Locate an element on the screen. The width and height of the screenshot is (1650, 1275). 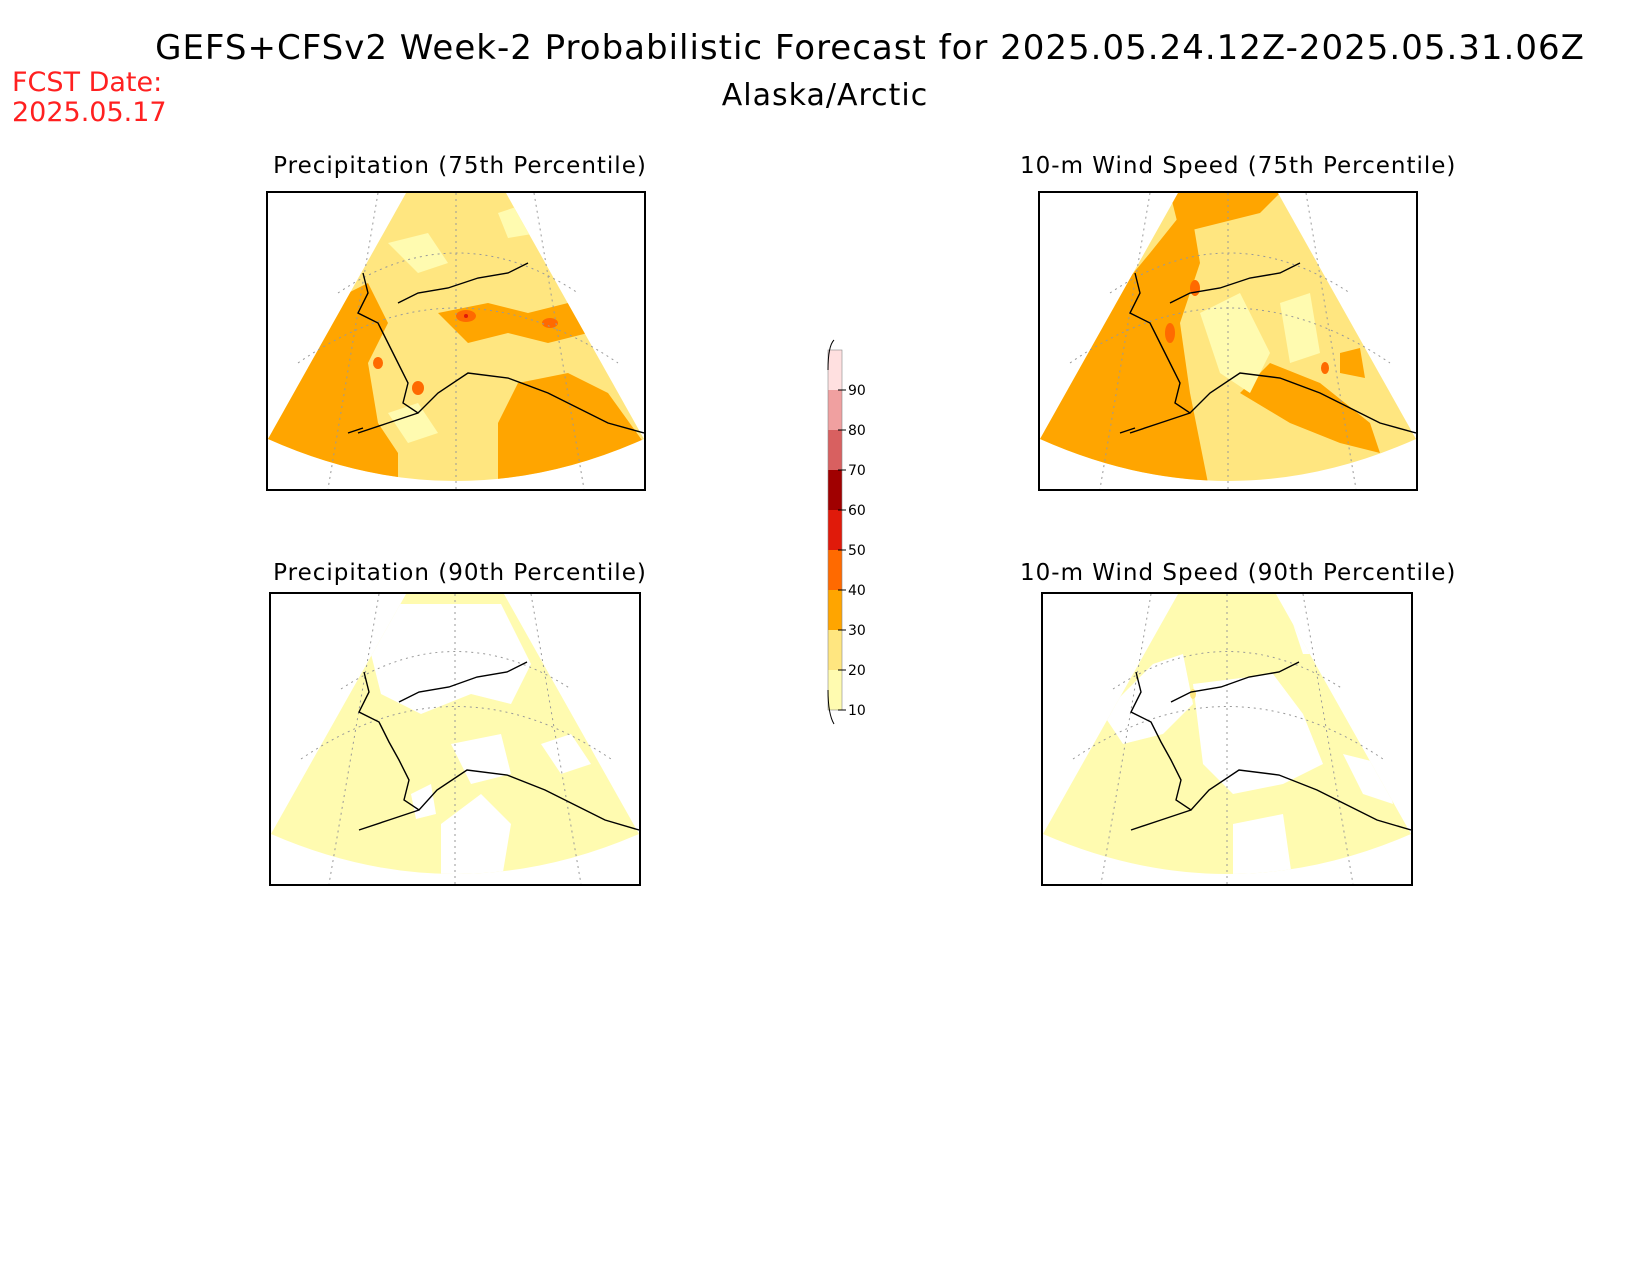
colorbar-top-cap is located at coordinates (831, 355).